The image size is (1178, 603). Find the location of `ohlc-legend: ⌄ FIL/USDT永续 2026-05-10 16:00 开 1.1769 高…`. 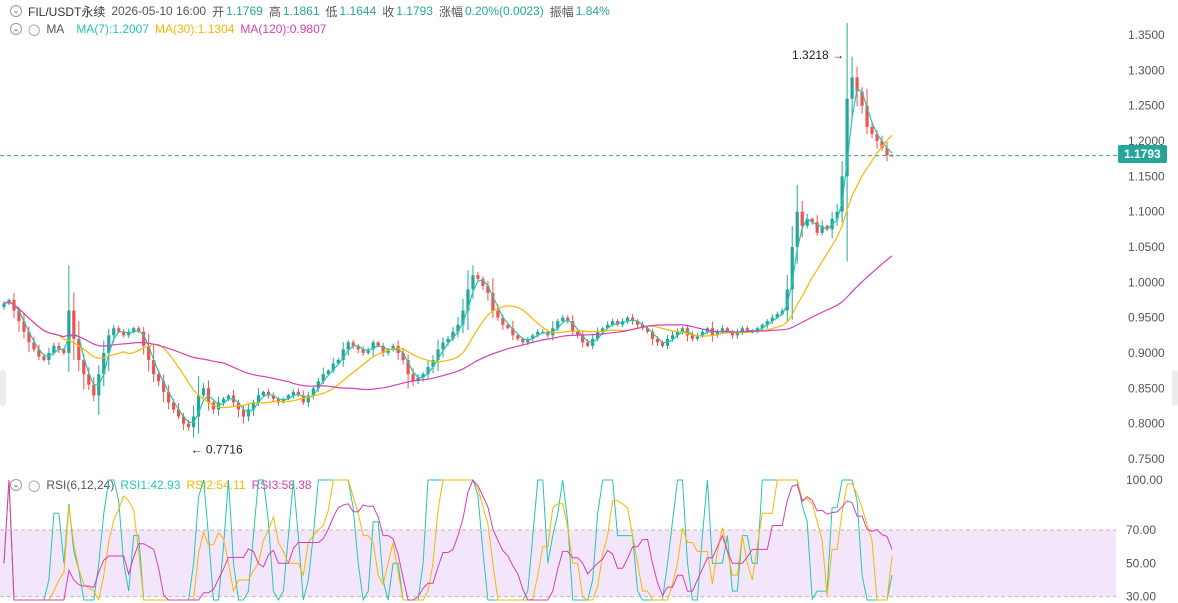

ohlc-legend: ⌄ FIL/USDT永续 2026-05-10 16:00 开 1.1769 高… is located at coordinates (313, 11).